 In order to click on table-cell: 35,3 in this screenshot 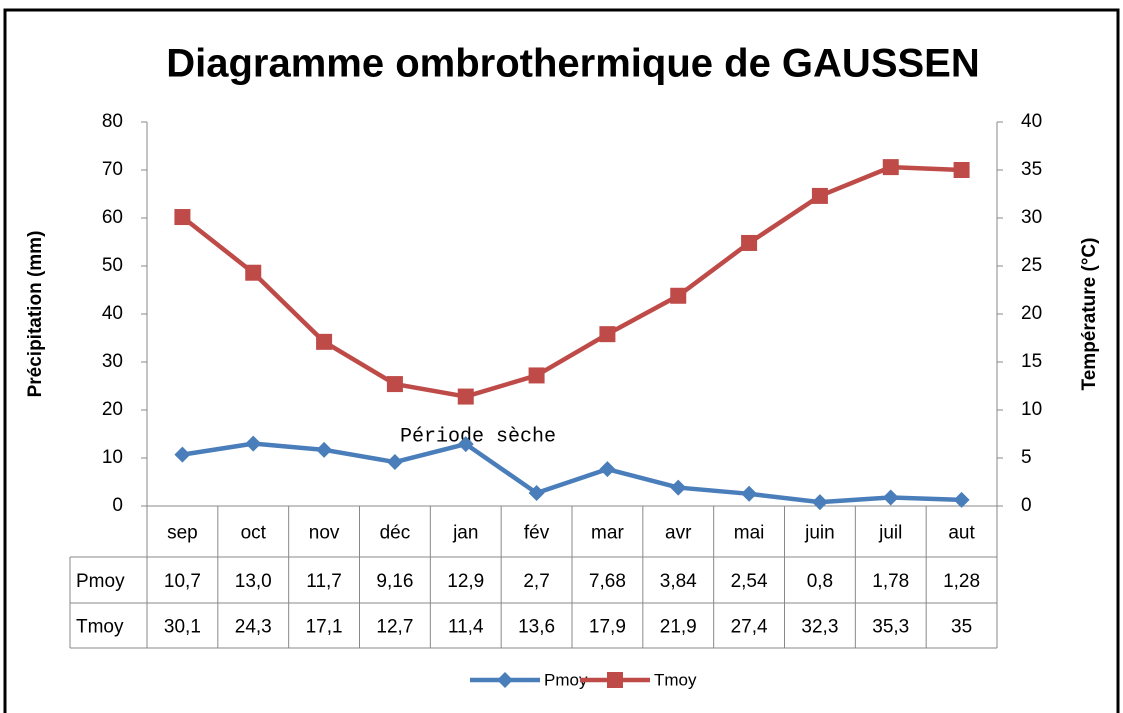, I will do `click(890, 627)`.